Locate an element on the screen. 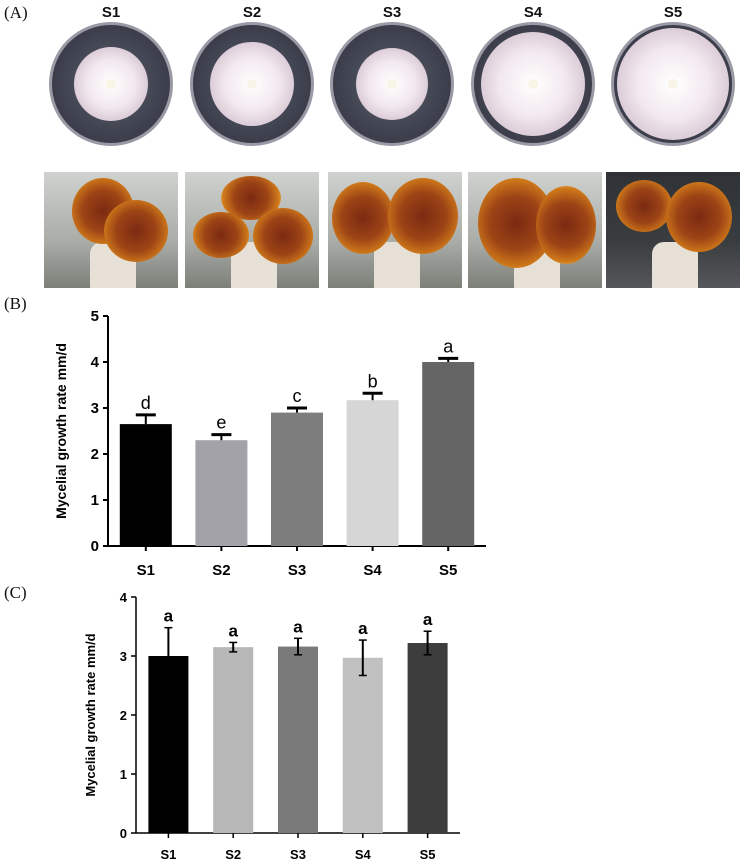  chart-c-x-tick-label-s2: S2 is located at coordinates (233, 854).